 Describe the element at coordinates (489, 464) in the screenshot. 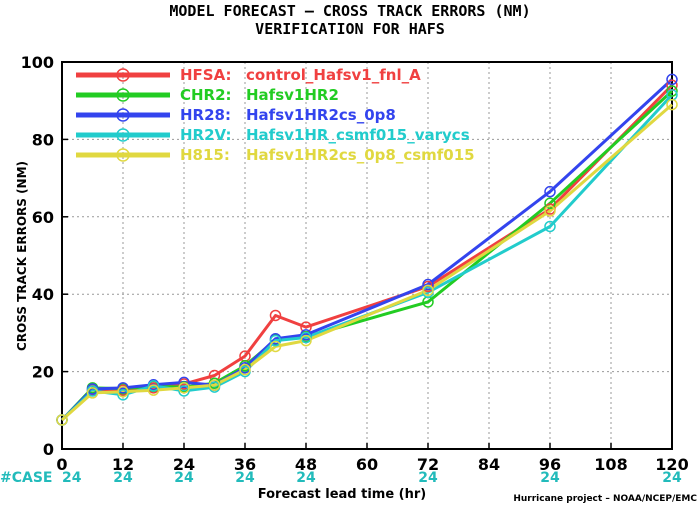

I see `x-tick-label: 84` at that location.